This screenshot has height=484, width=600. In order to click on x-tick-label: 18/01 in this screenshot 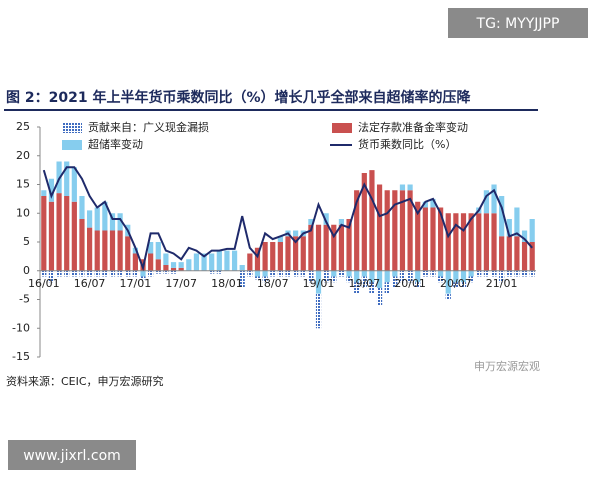, I will do `click(227, 283)`.